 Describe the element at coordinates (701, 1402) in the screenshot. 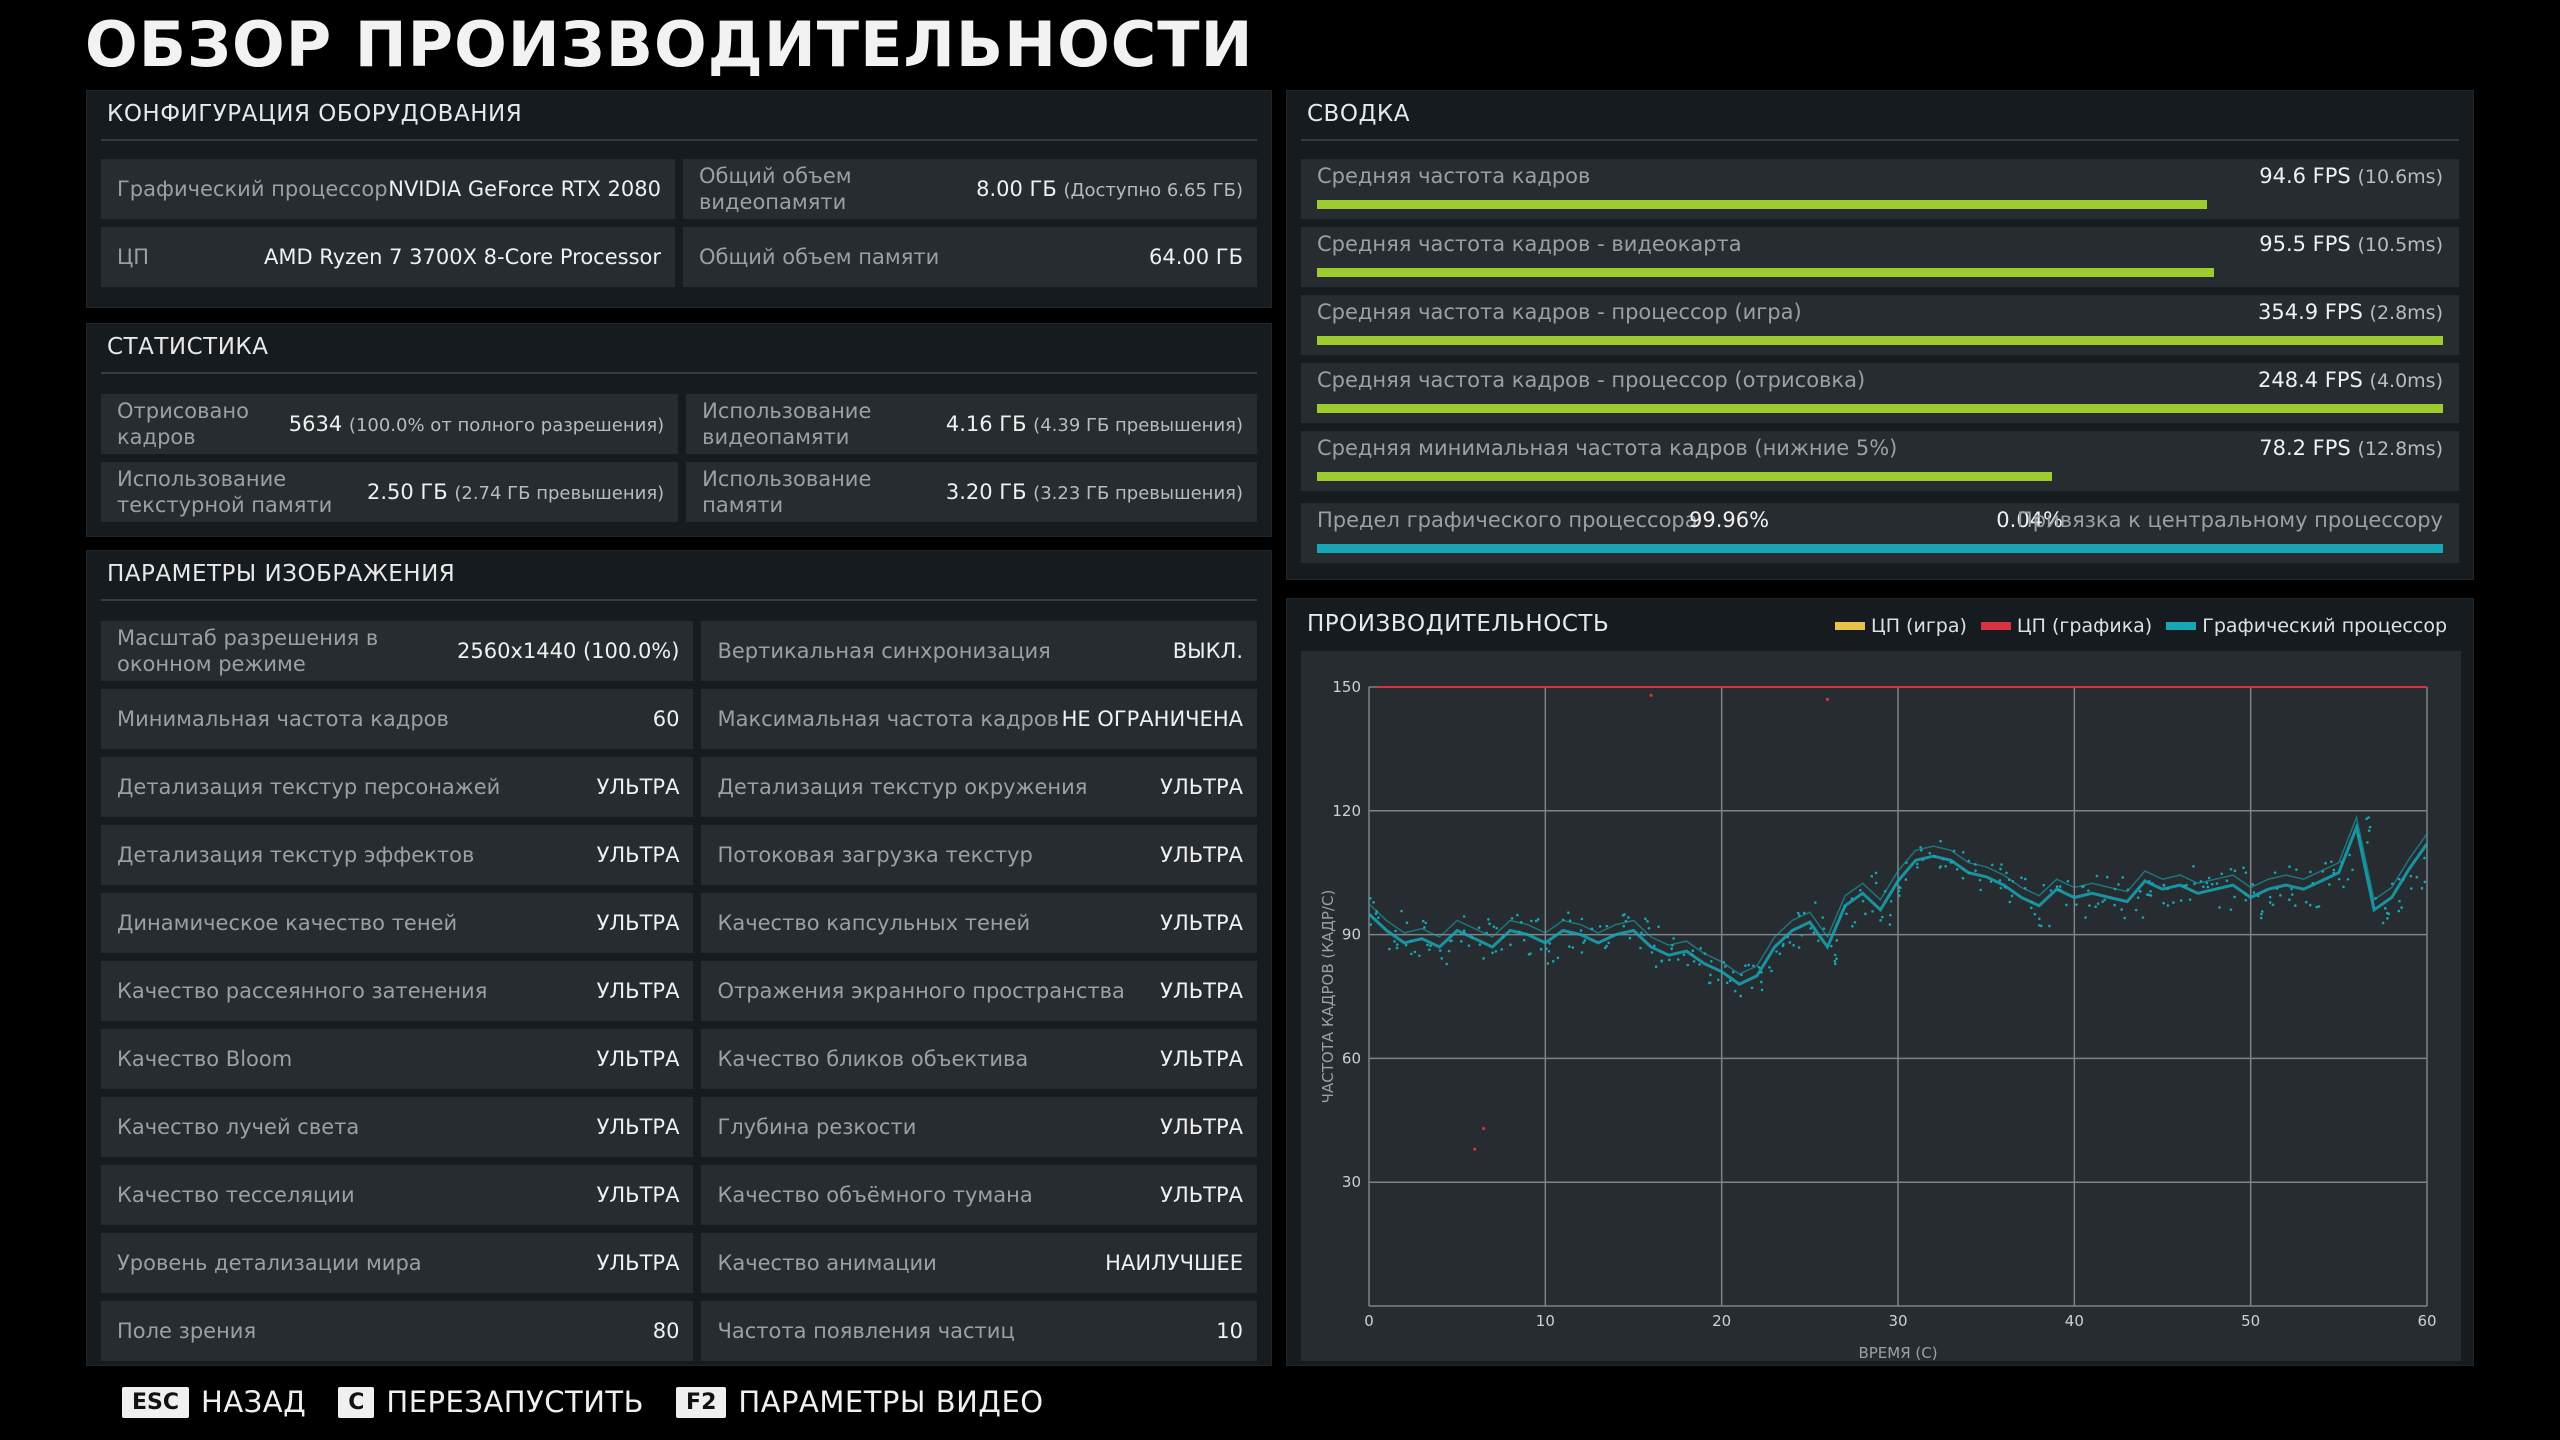

I see `f2-key: F2` at that location.